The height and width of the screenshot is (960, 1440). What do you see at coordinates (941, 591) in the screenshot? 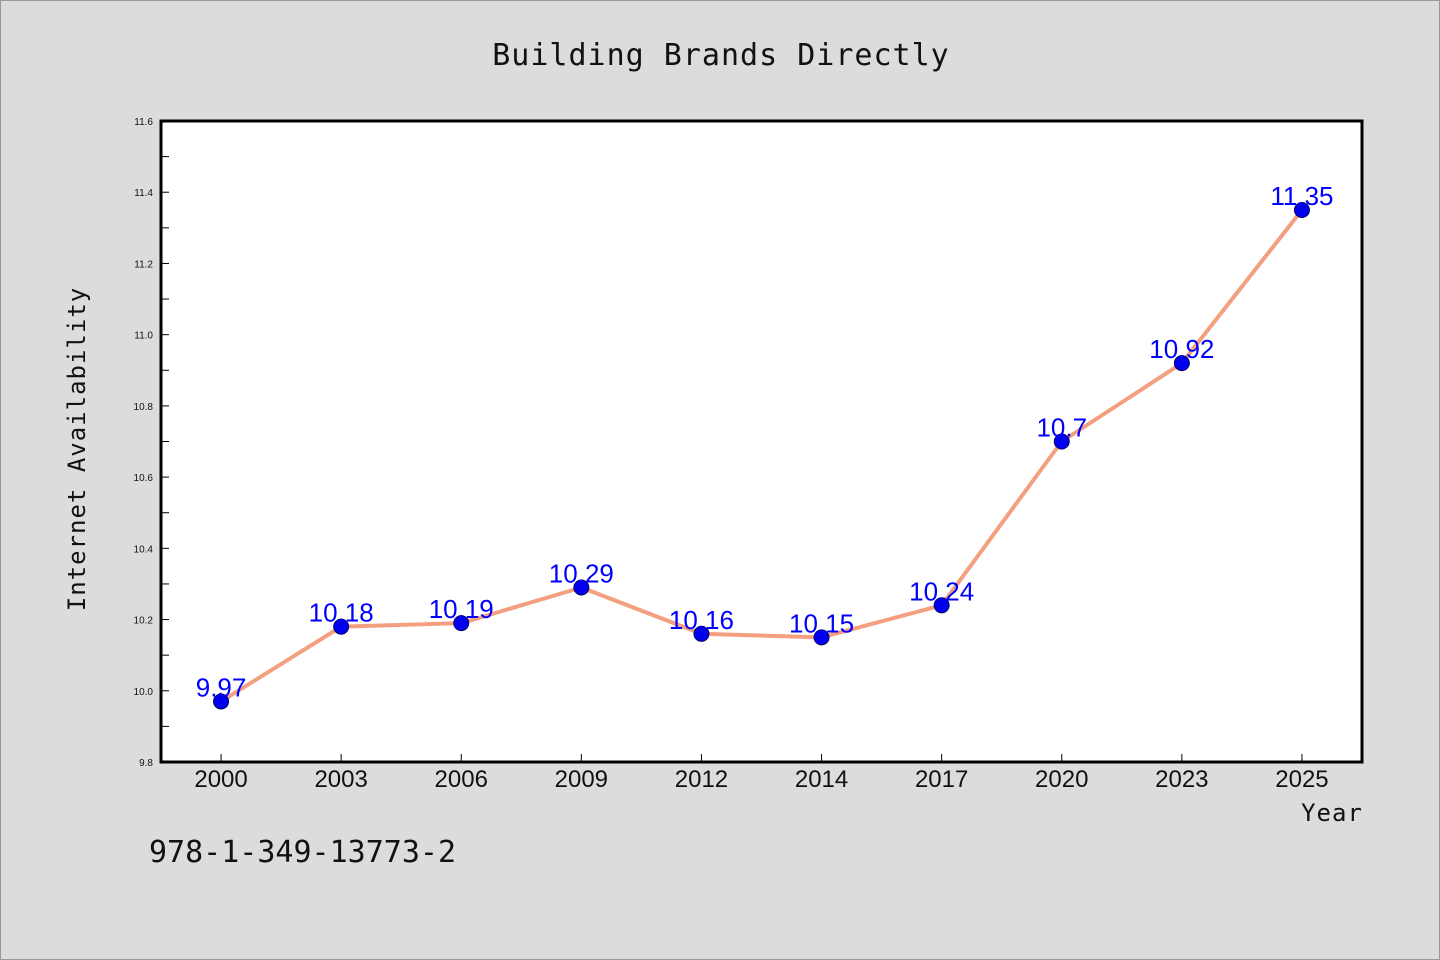
I see `data-label: 10.24` at bounding box center [941, 591].